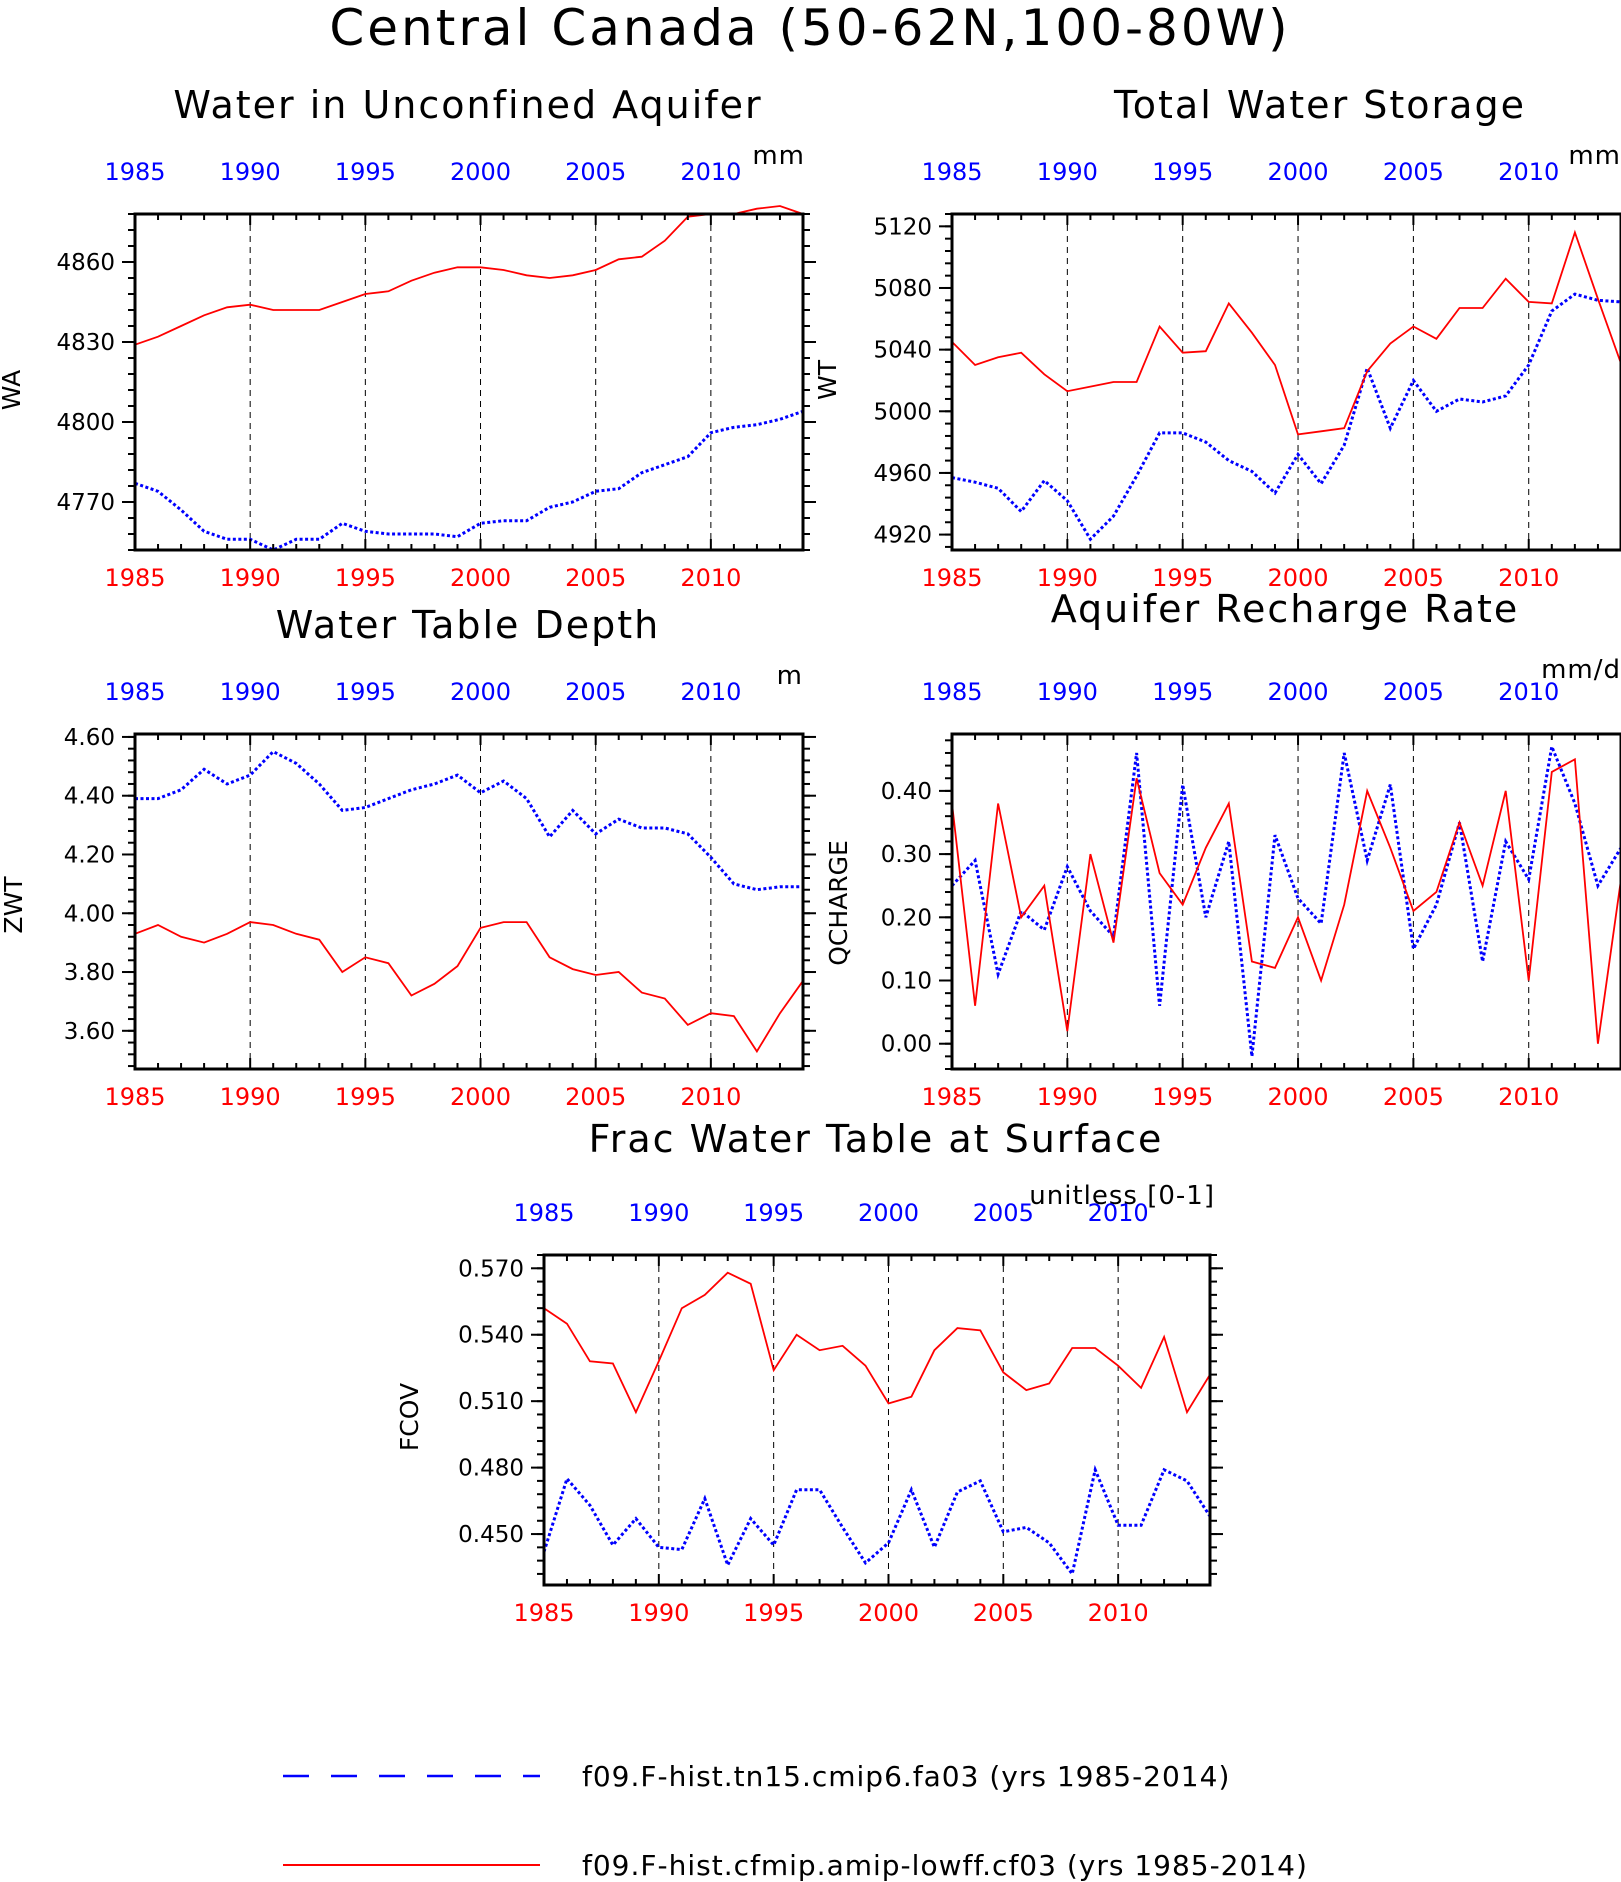 The width and height of the screenshot is (1621, 1882). What do you see at coordinates (89, 973) in the screenshot?
I see `y-tick-label: 3.80` at bounding box center [89, 973].